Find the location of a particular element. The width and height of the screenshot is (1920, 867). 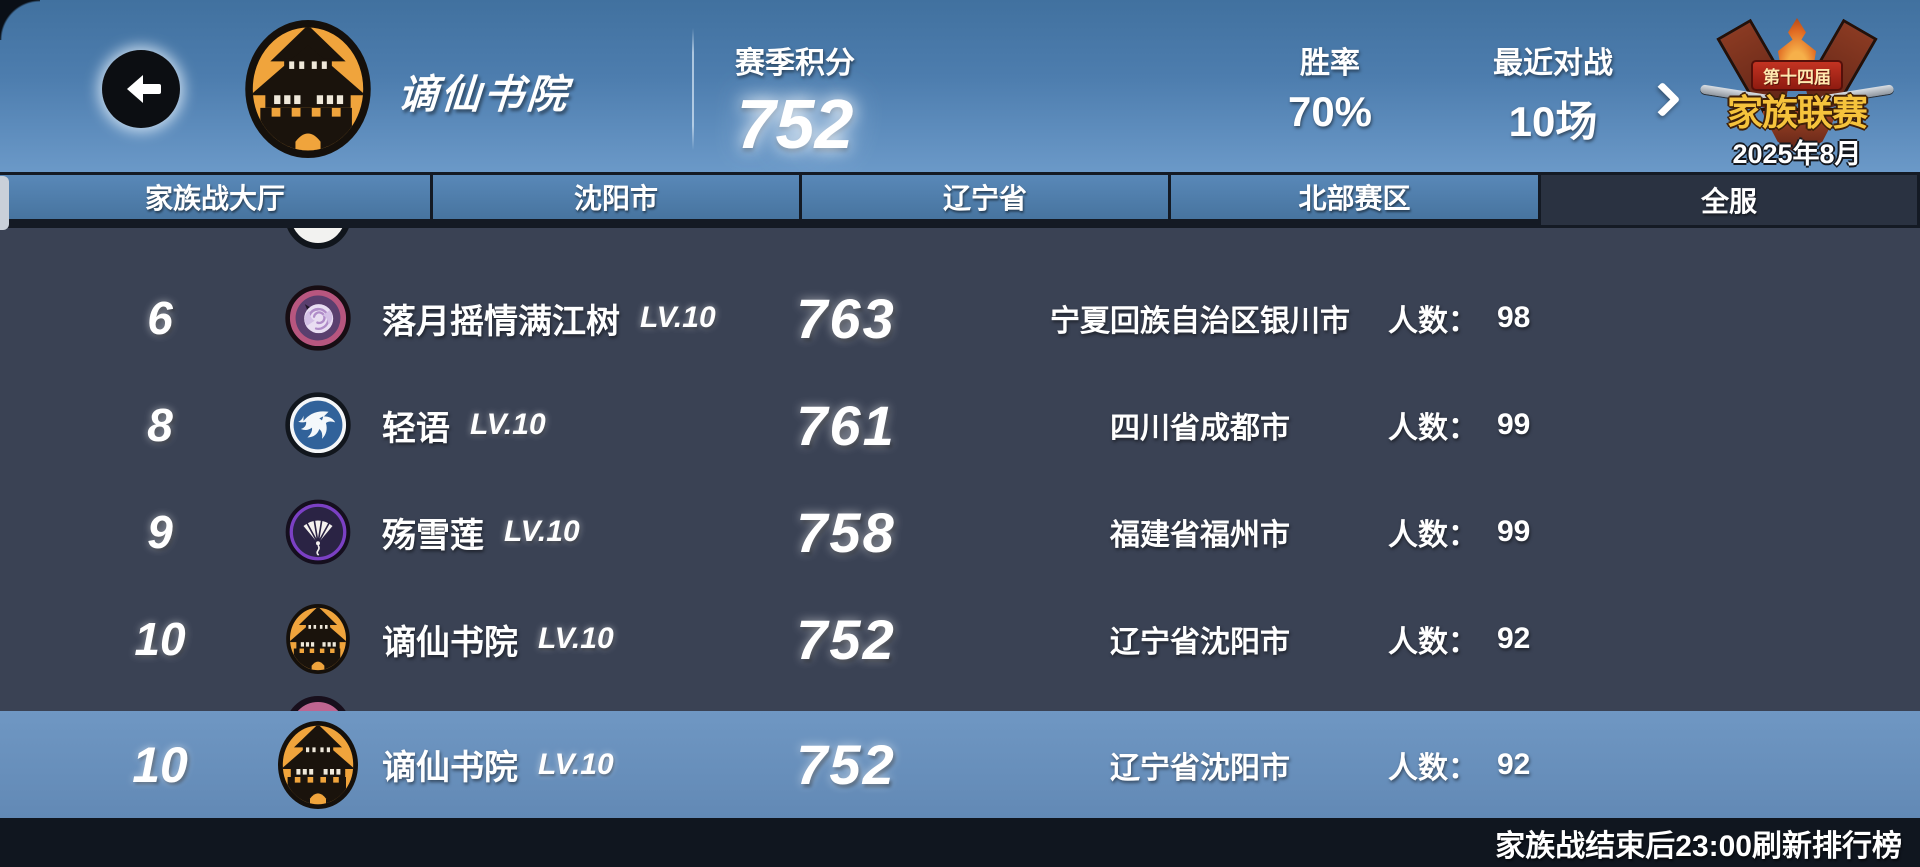

clan-points: 763 is located at coordinates (846, 318).